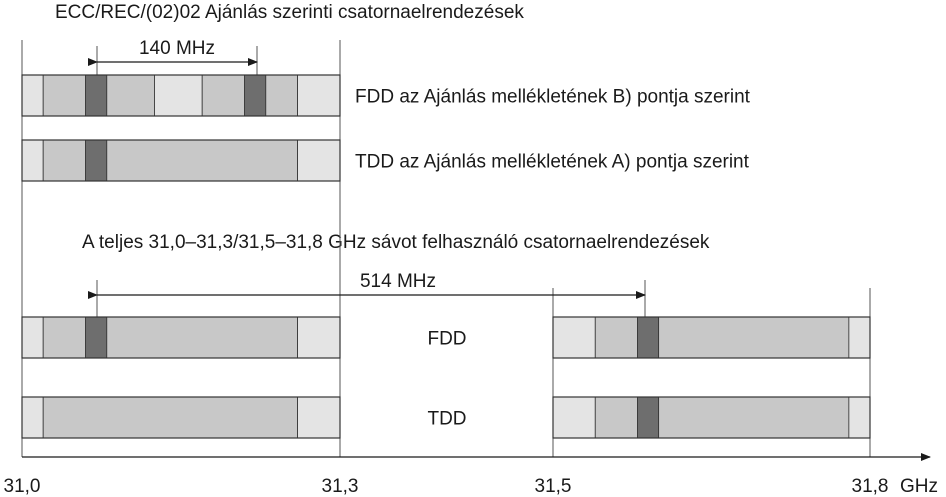  What do you see at coordinates (471, 475) in the screenshot?
I see `frequency-axis: 31,0 31,3 31,5 31,8 GHz` at bounding box center [471, 475].